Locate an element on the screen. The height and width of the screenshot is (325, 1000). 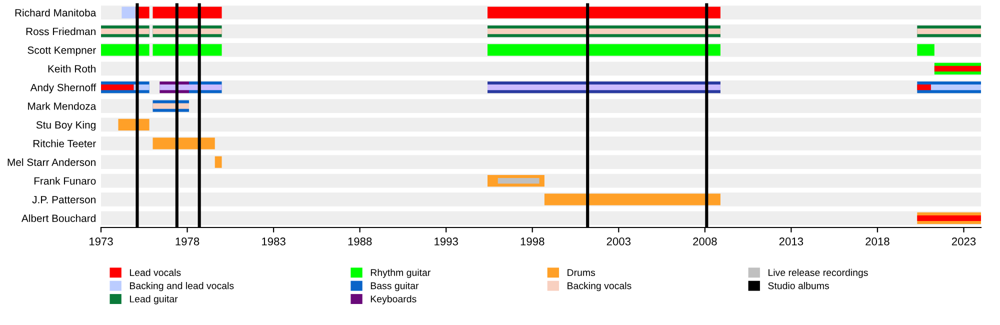
x-tick-label: 1978 is located at coordinates (188, 242).